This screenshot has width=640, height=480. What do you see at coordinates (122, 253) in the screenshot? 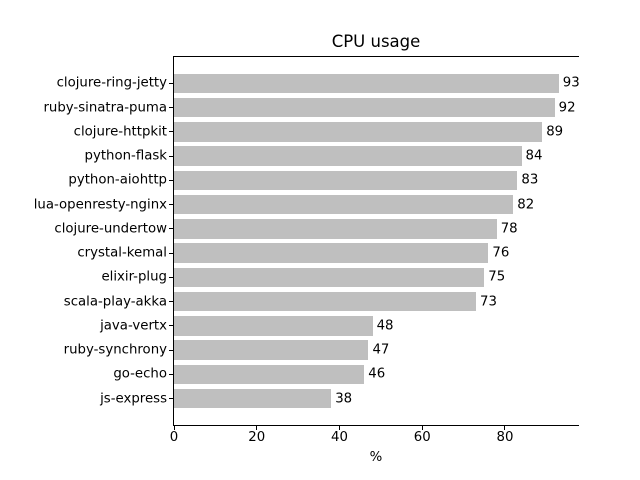
I see `y-tick-label: crystal-kemal` at bounding box center [122, 253].